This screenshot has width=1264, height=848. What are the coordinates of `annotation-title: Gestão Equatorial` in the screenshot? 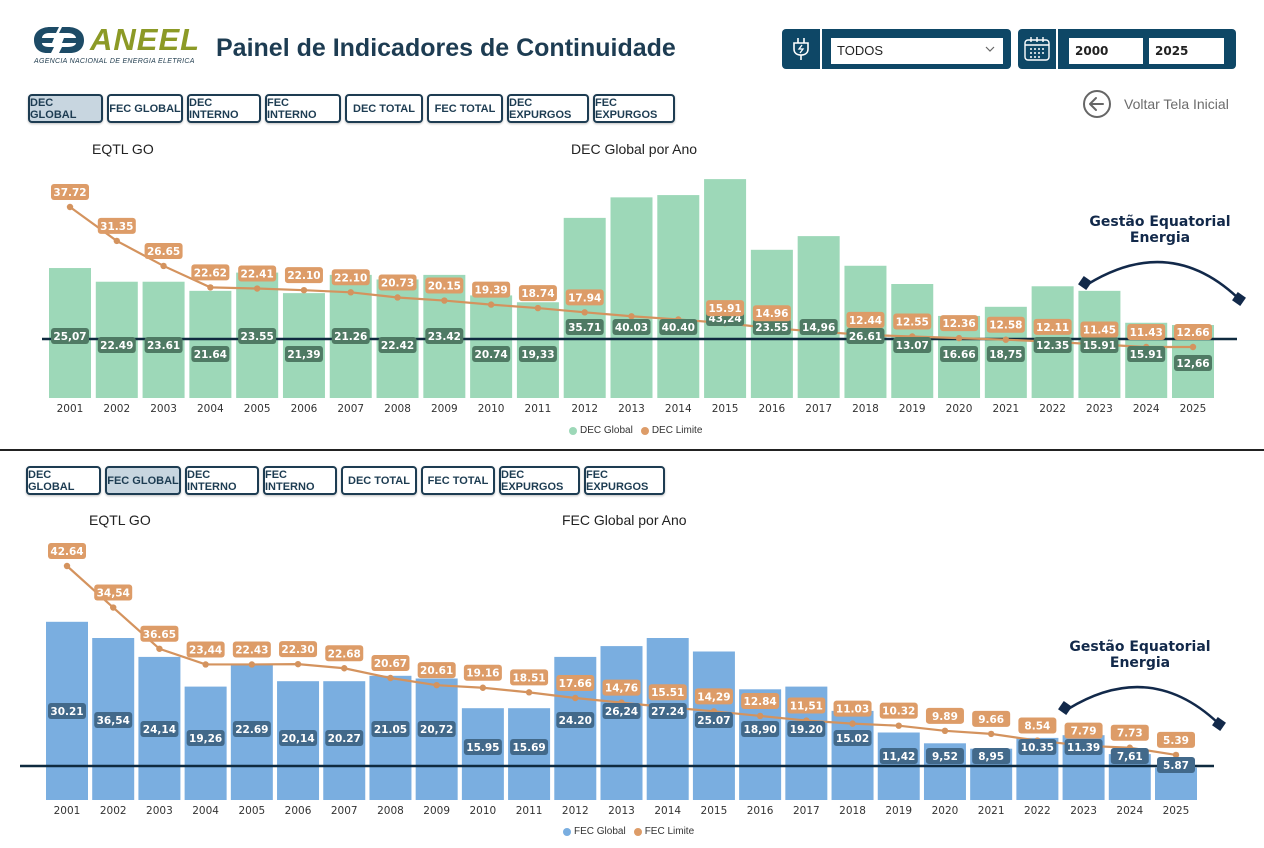 It's located at (1159, 222).